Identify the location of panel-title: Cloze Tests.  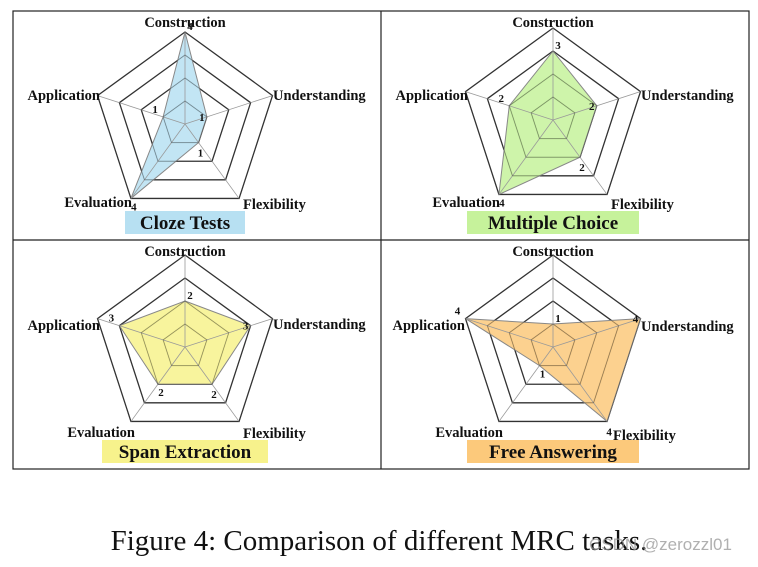
(185, 223).